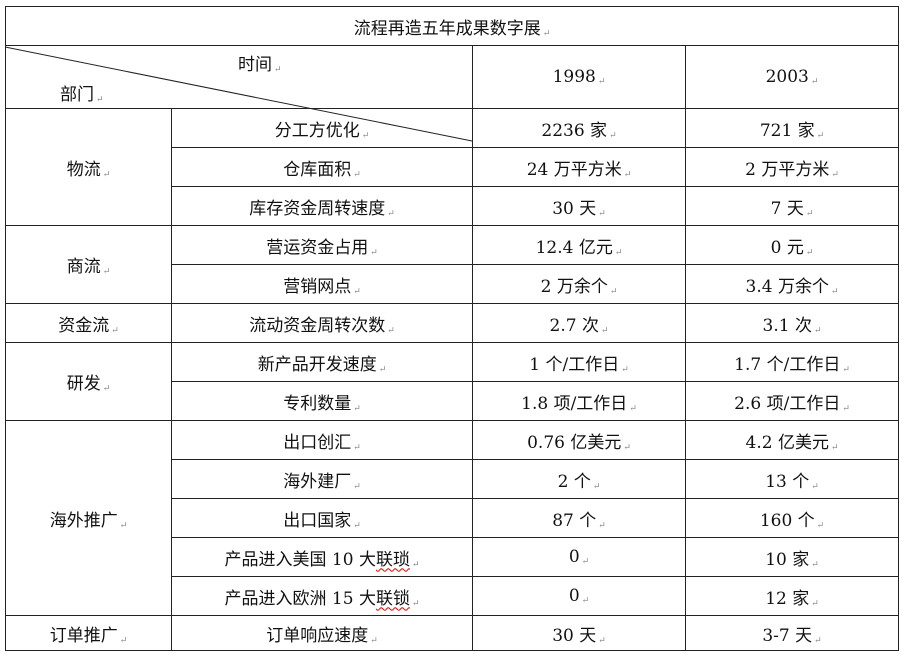 Image resolution: width=902 pixels, height=654 pixels. Describe the element at coordinates (579, 443) in the screenshot. I see `value-text: 0.76 亿美元` at that location.